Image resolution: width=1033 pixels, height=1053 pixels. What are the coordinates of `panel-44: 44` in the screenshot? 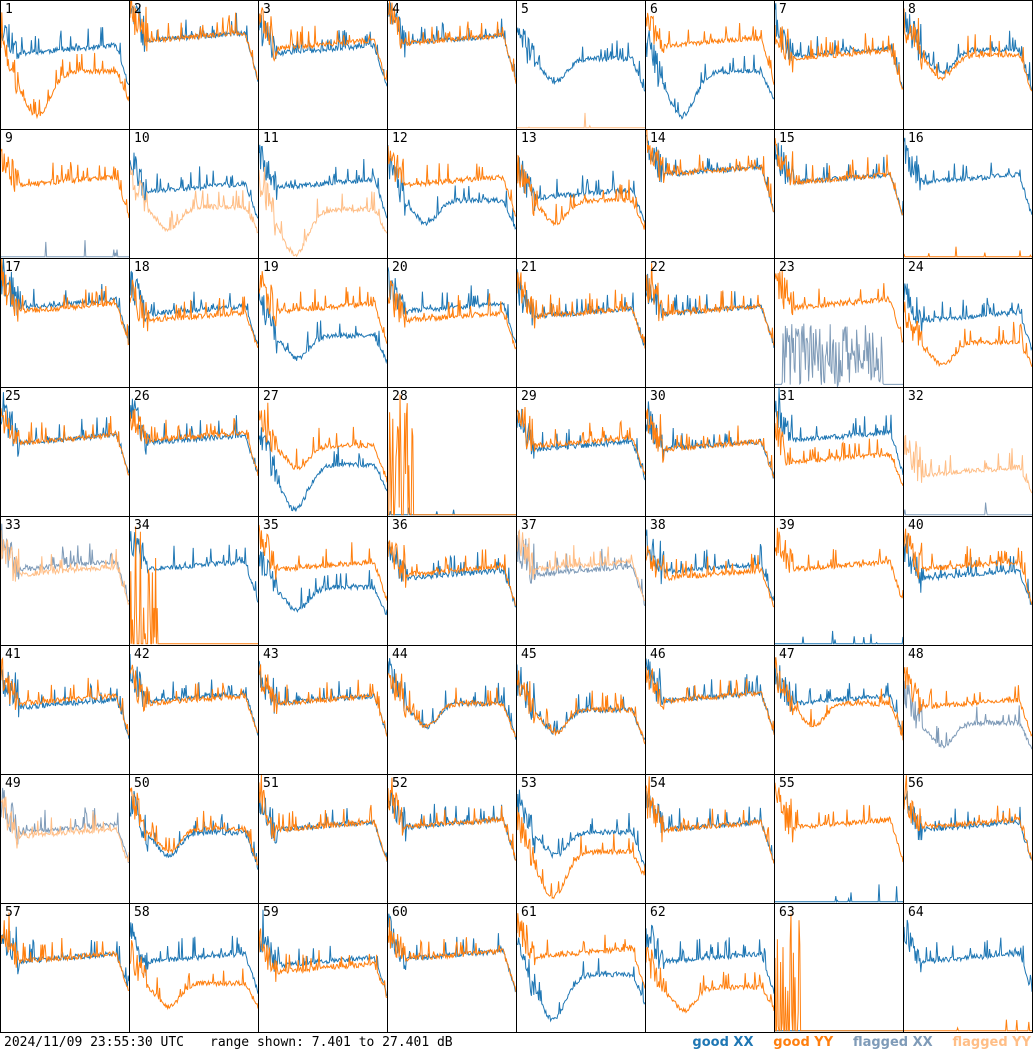 It's located at (452, 710).